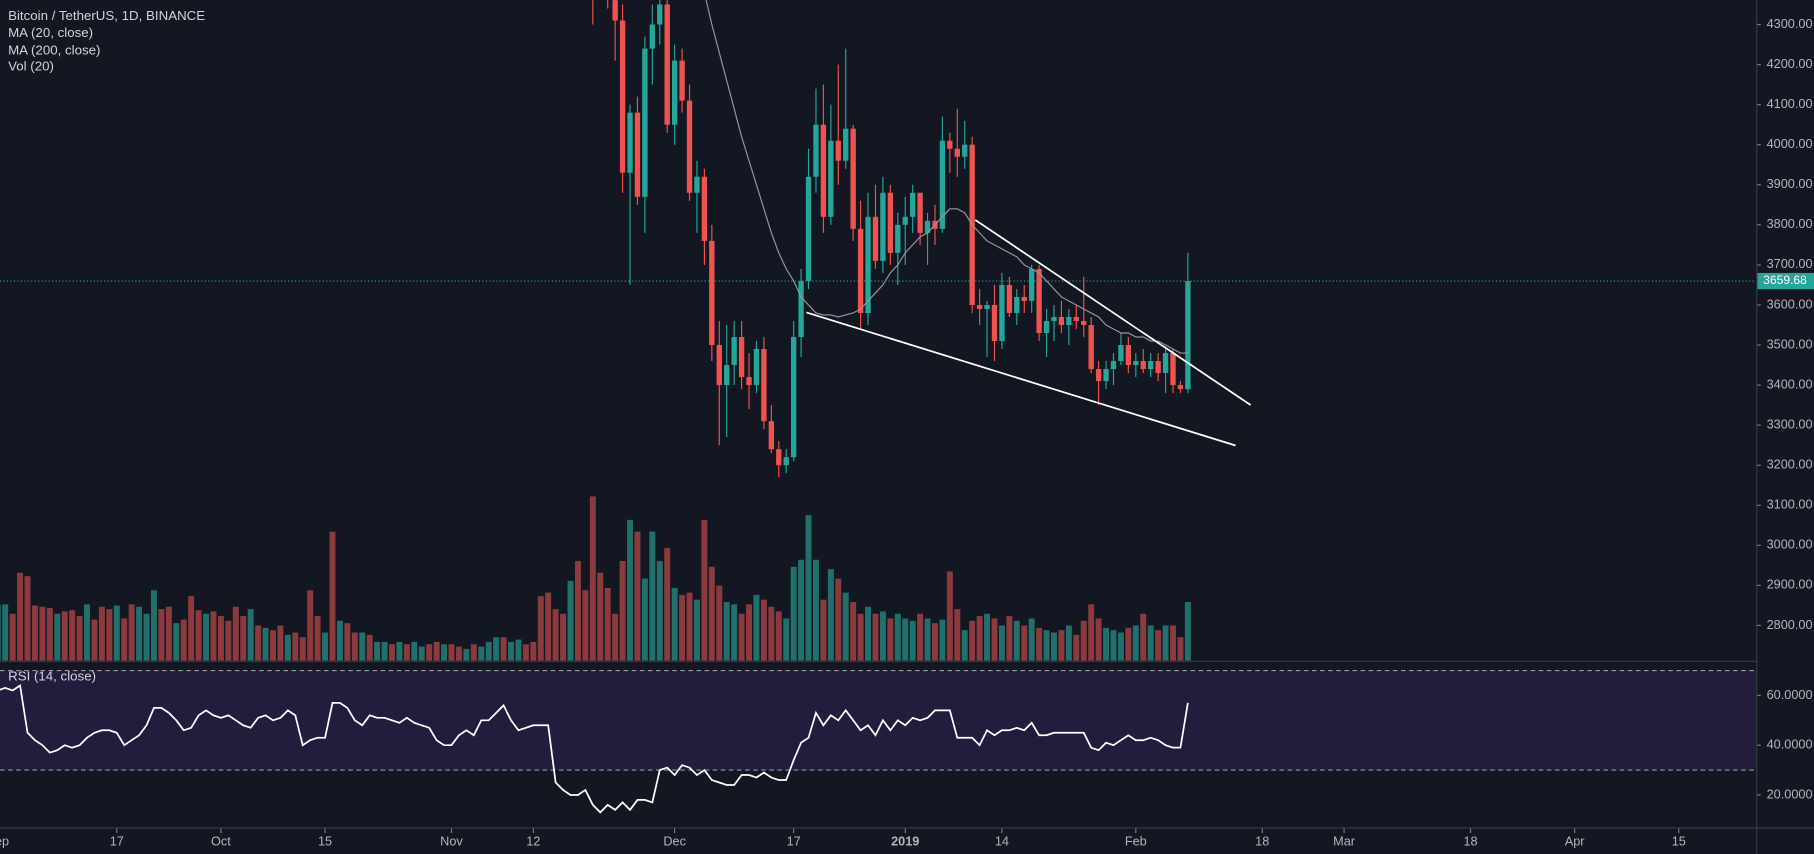 This screenshot has height=854, width=1814. Describe the element at coordinates (1790, 694) in the screenshot. I see `y-tick-label: 60.0000` at that location.